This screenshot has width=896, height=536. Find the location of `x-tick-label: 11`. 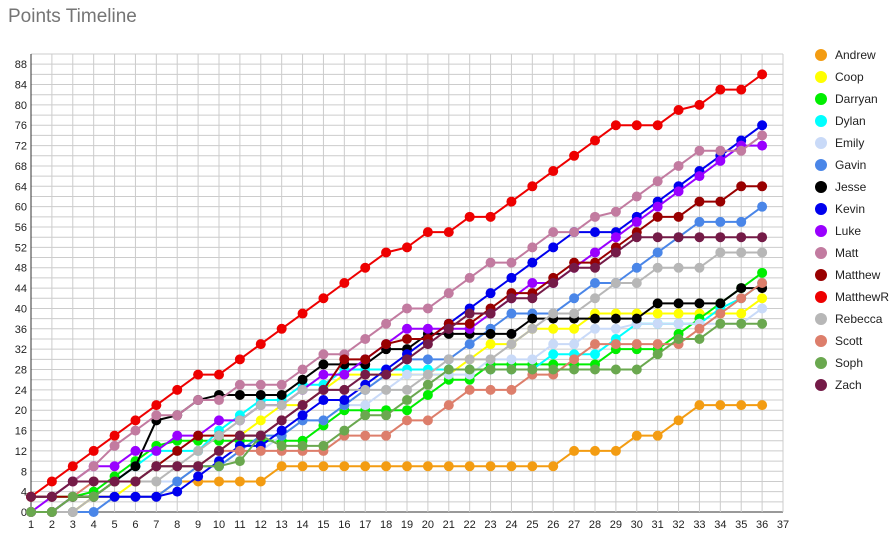

x-tick-label: 11 is located at coordinates (239, 525).